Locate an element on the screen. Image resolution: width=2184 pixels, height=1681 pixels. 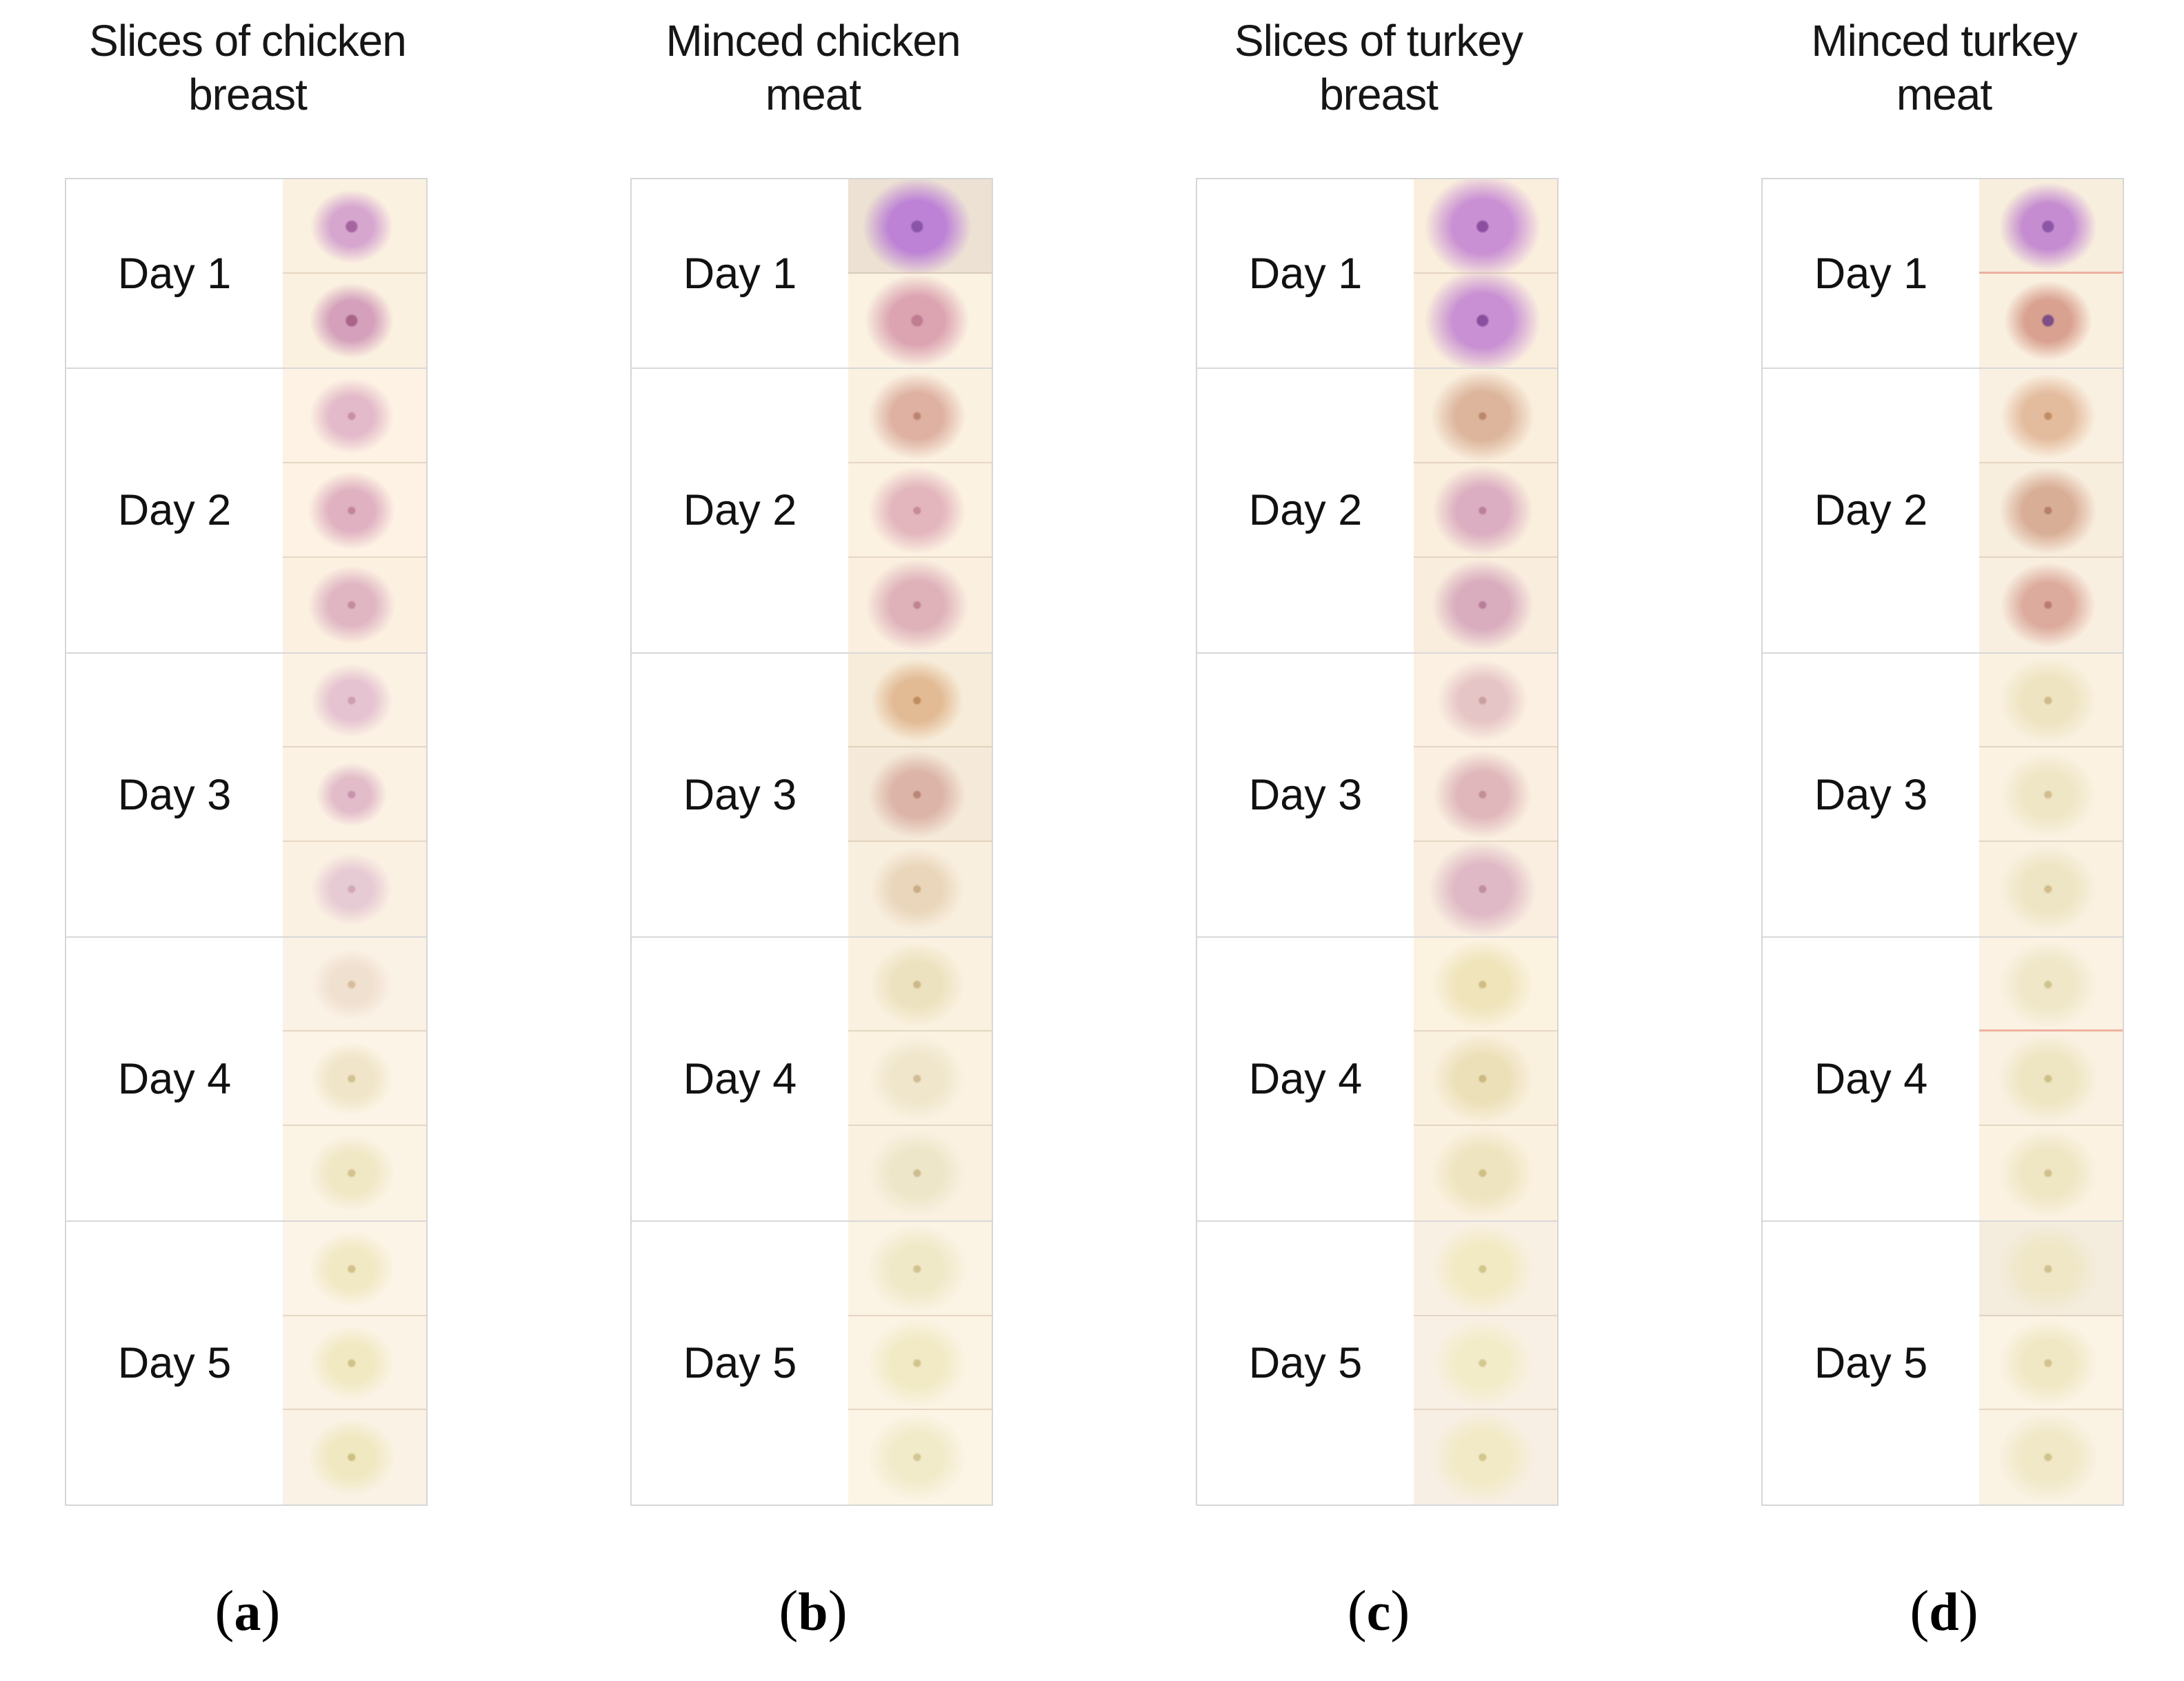
panel-title-line: Slices of turkey is located at coordinates (1378, 41).